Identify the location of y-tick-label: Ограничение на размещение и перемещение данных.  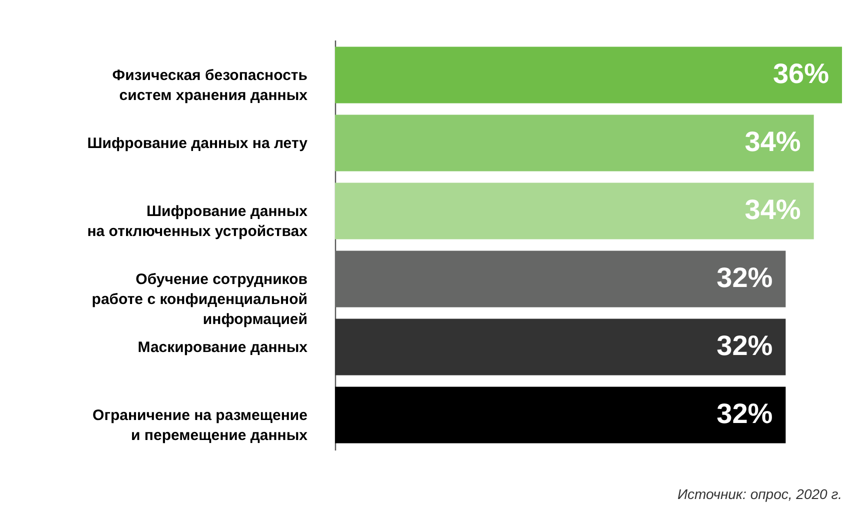
(200, 425).